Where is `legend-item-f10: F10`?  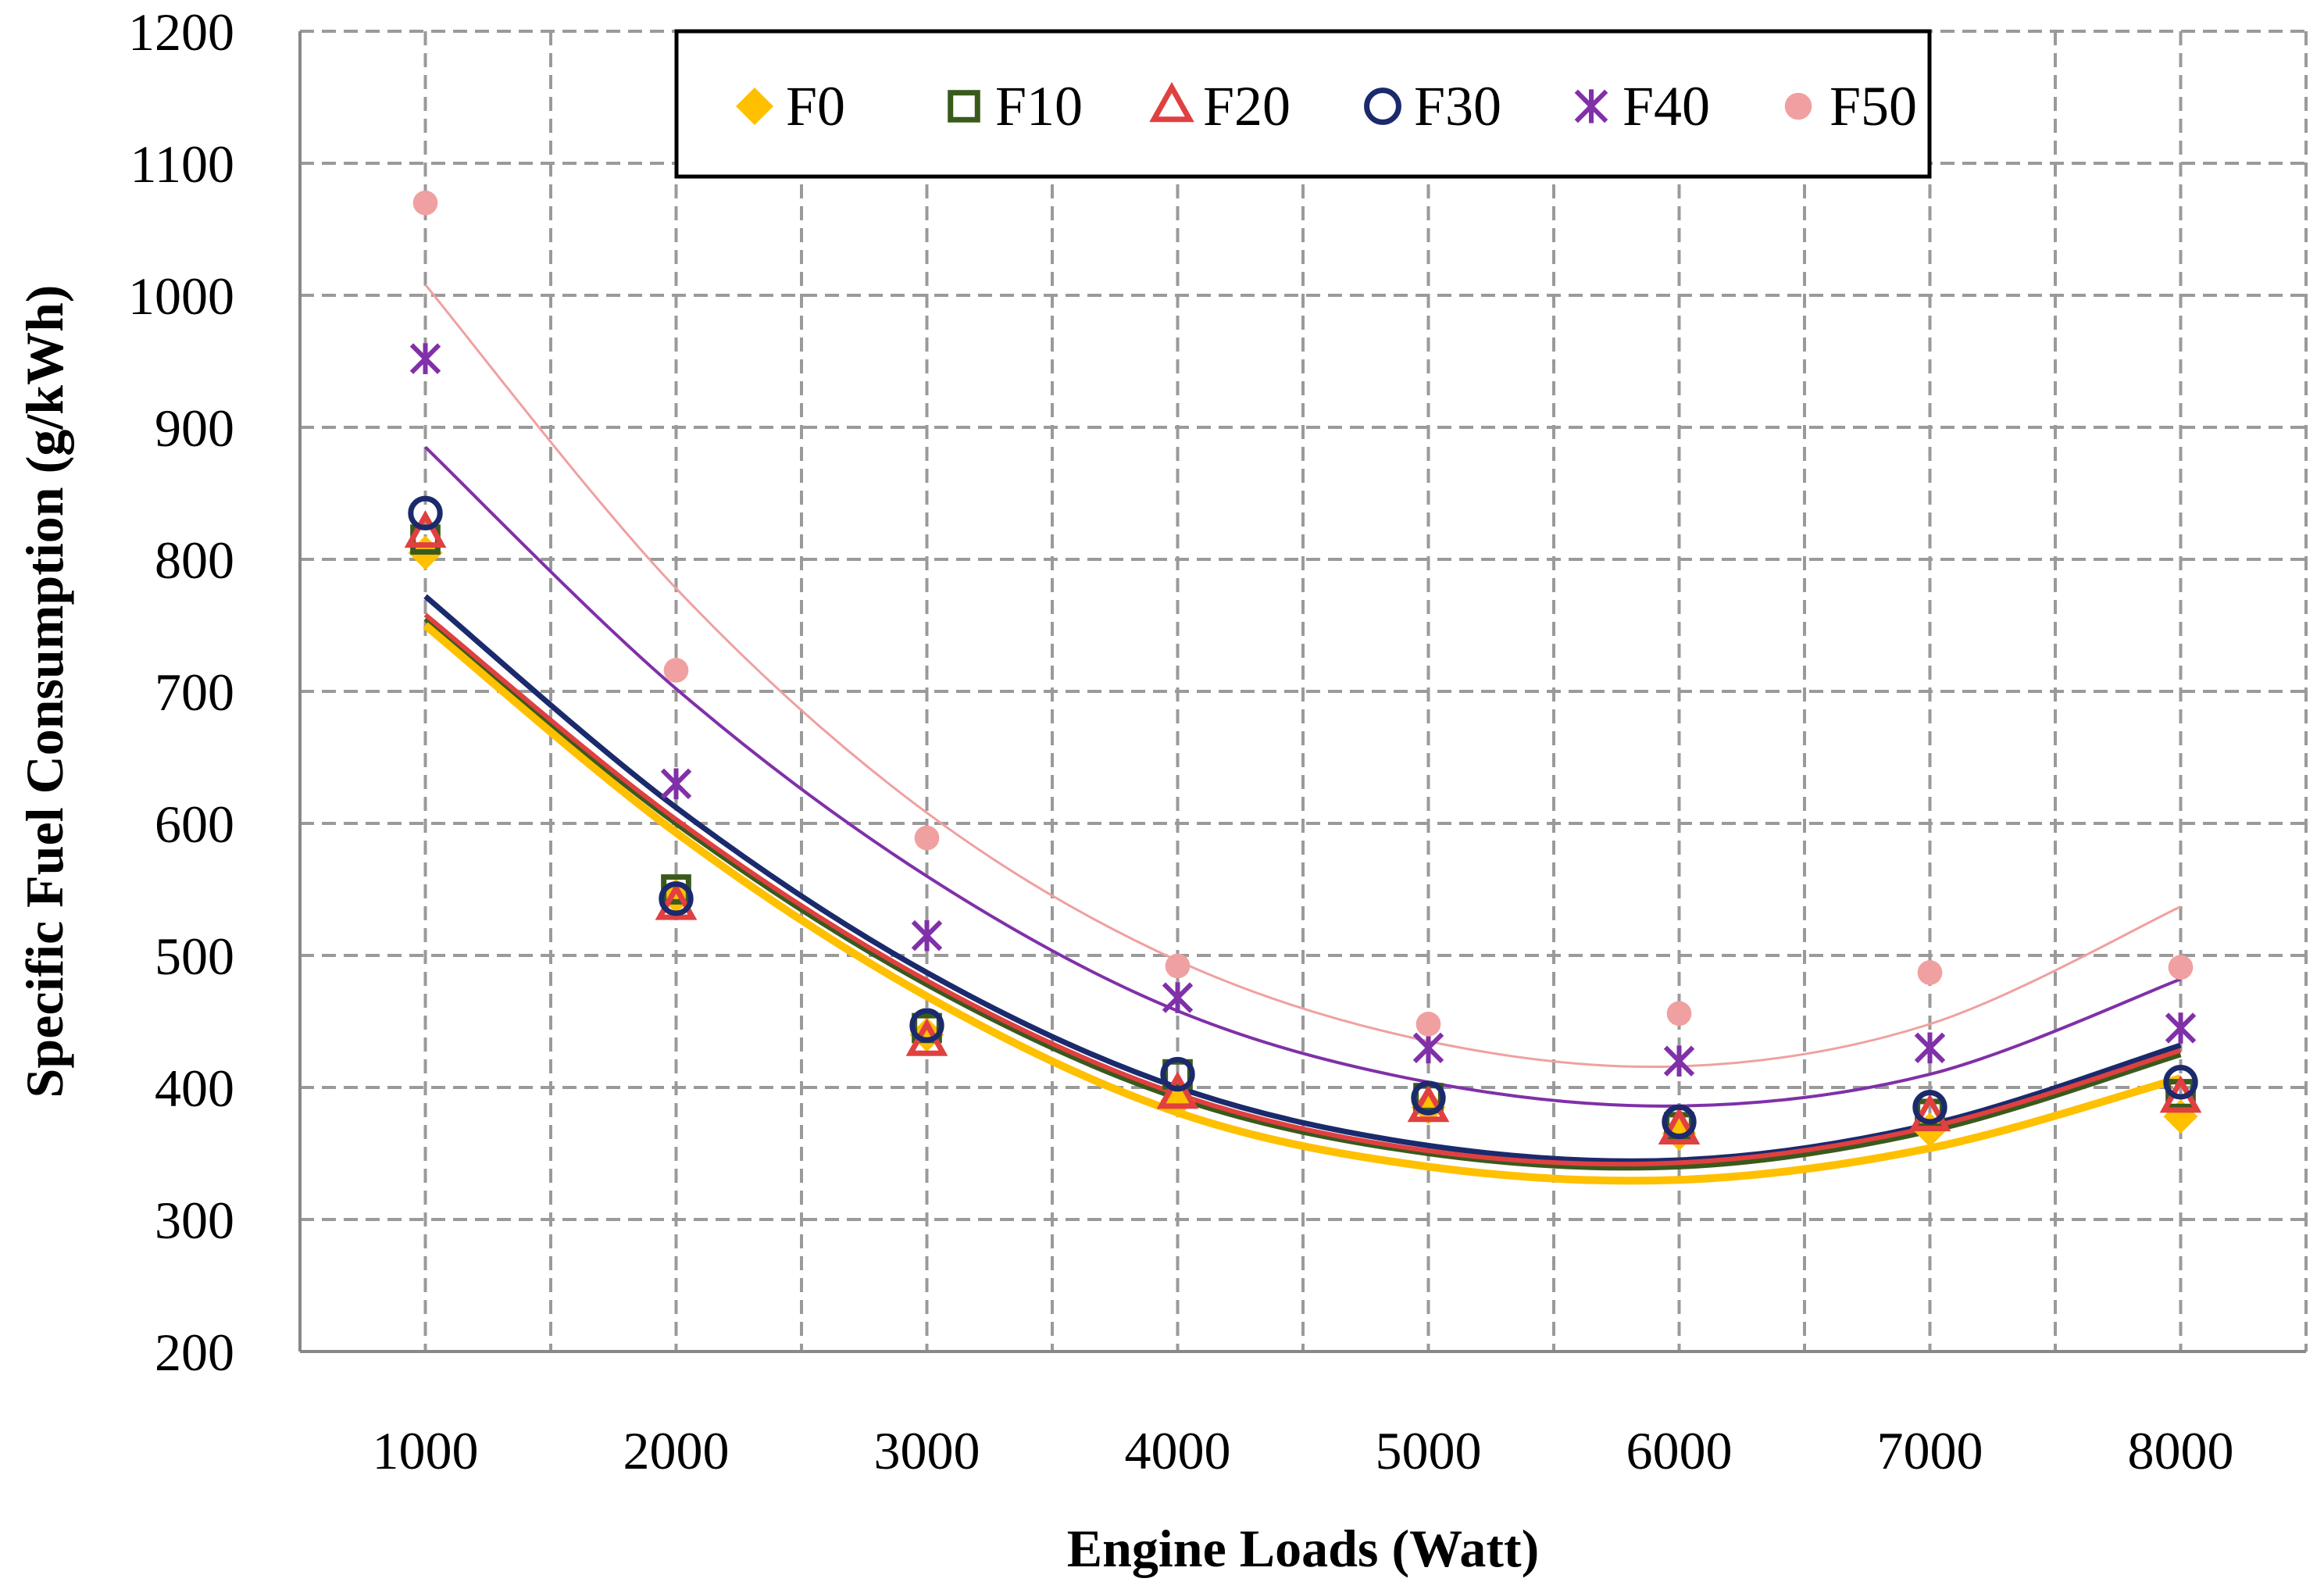
legend-item-f10: F10 is located at coordinates (1015, 106).